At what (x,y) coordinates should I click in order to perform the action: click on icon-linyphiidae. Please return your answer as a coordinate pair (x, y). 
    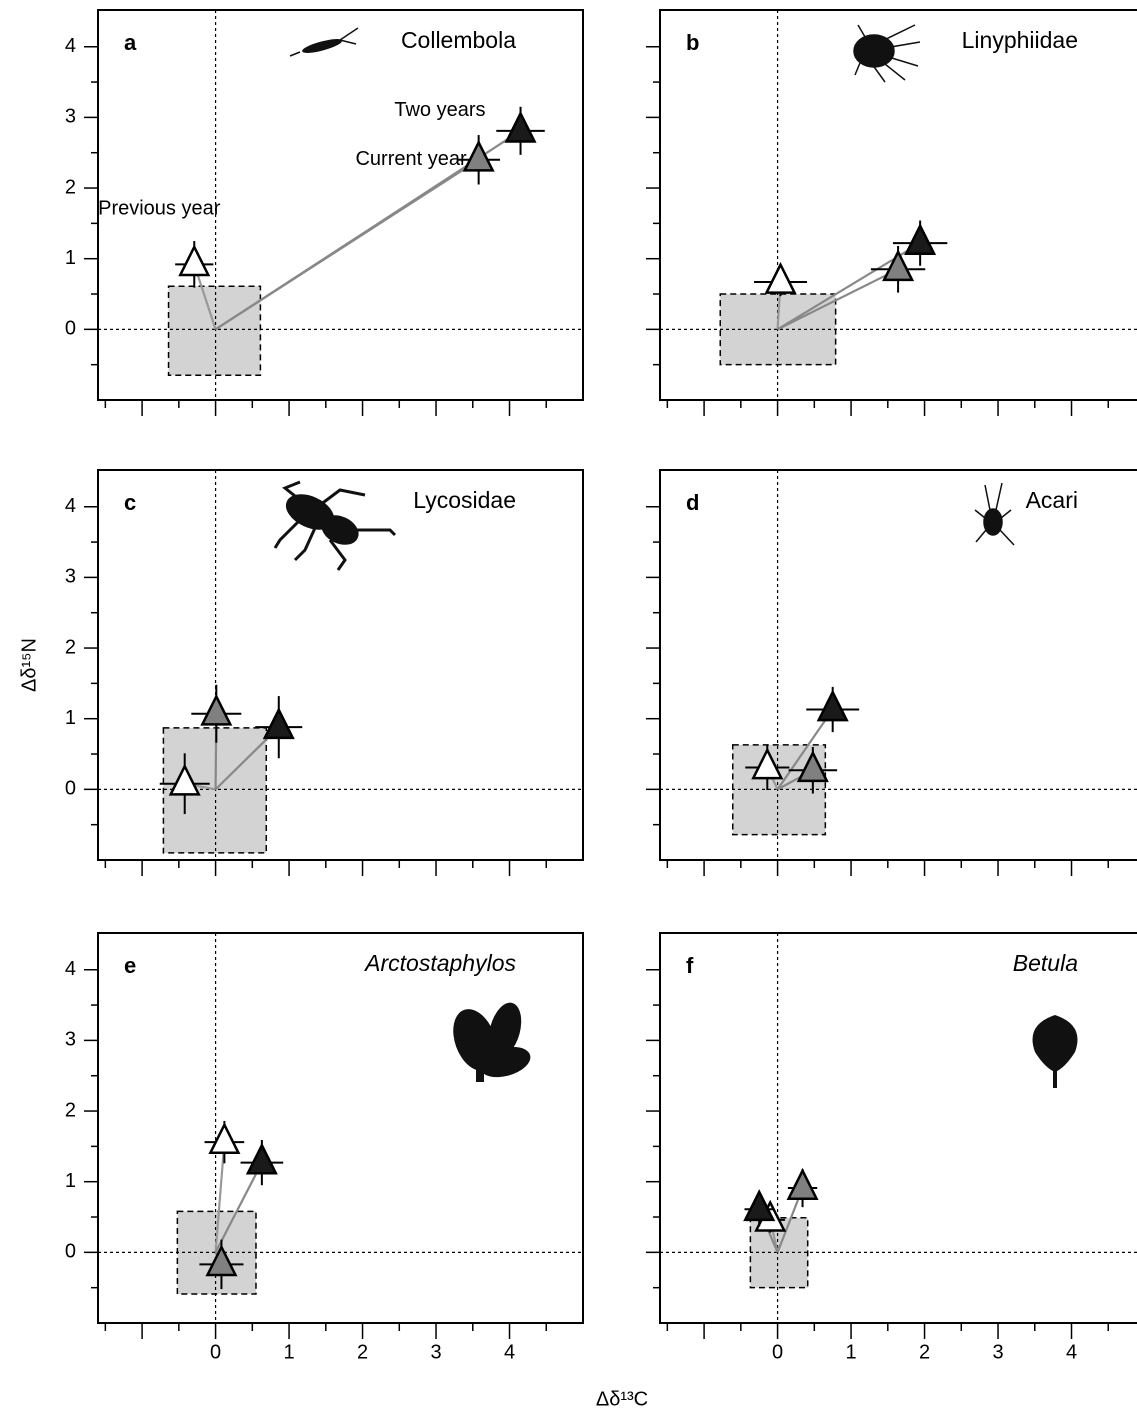
    Looking at the image, I should click on (887, 53).